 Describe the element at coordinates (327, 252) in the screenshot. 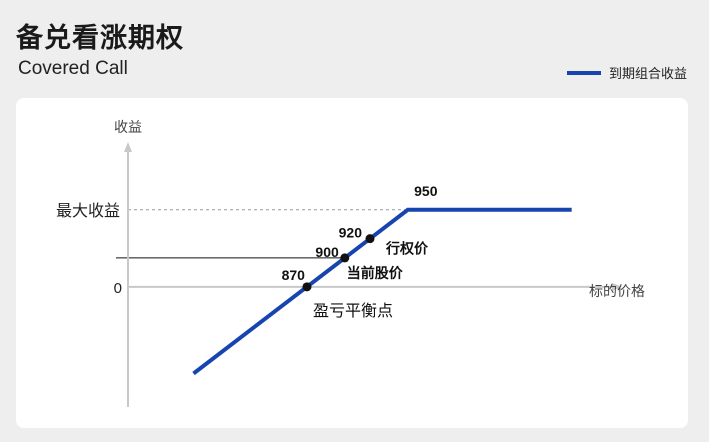

I see `price-label-900: 900` at that location.